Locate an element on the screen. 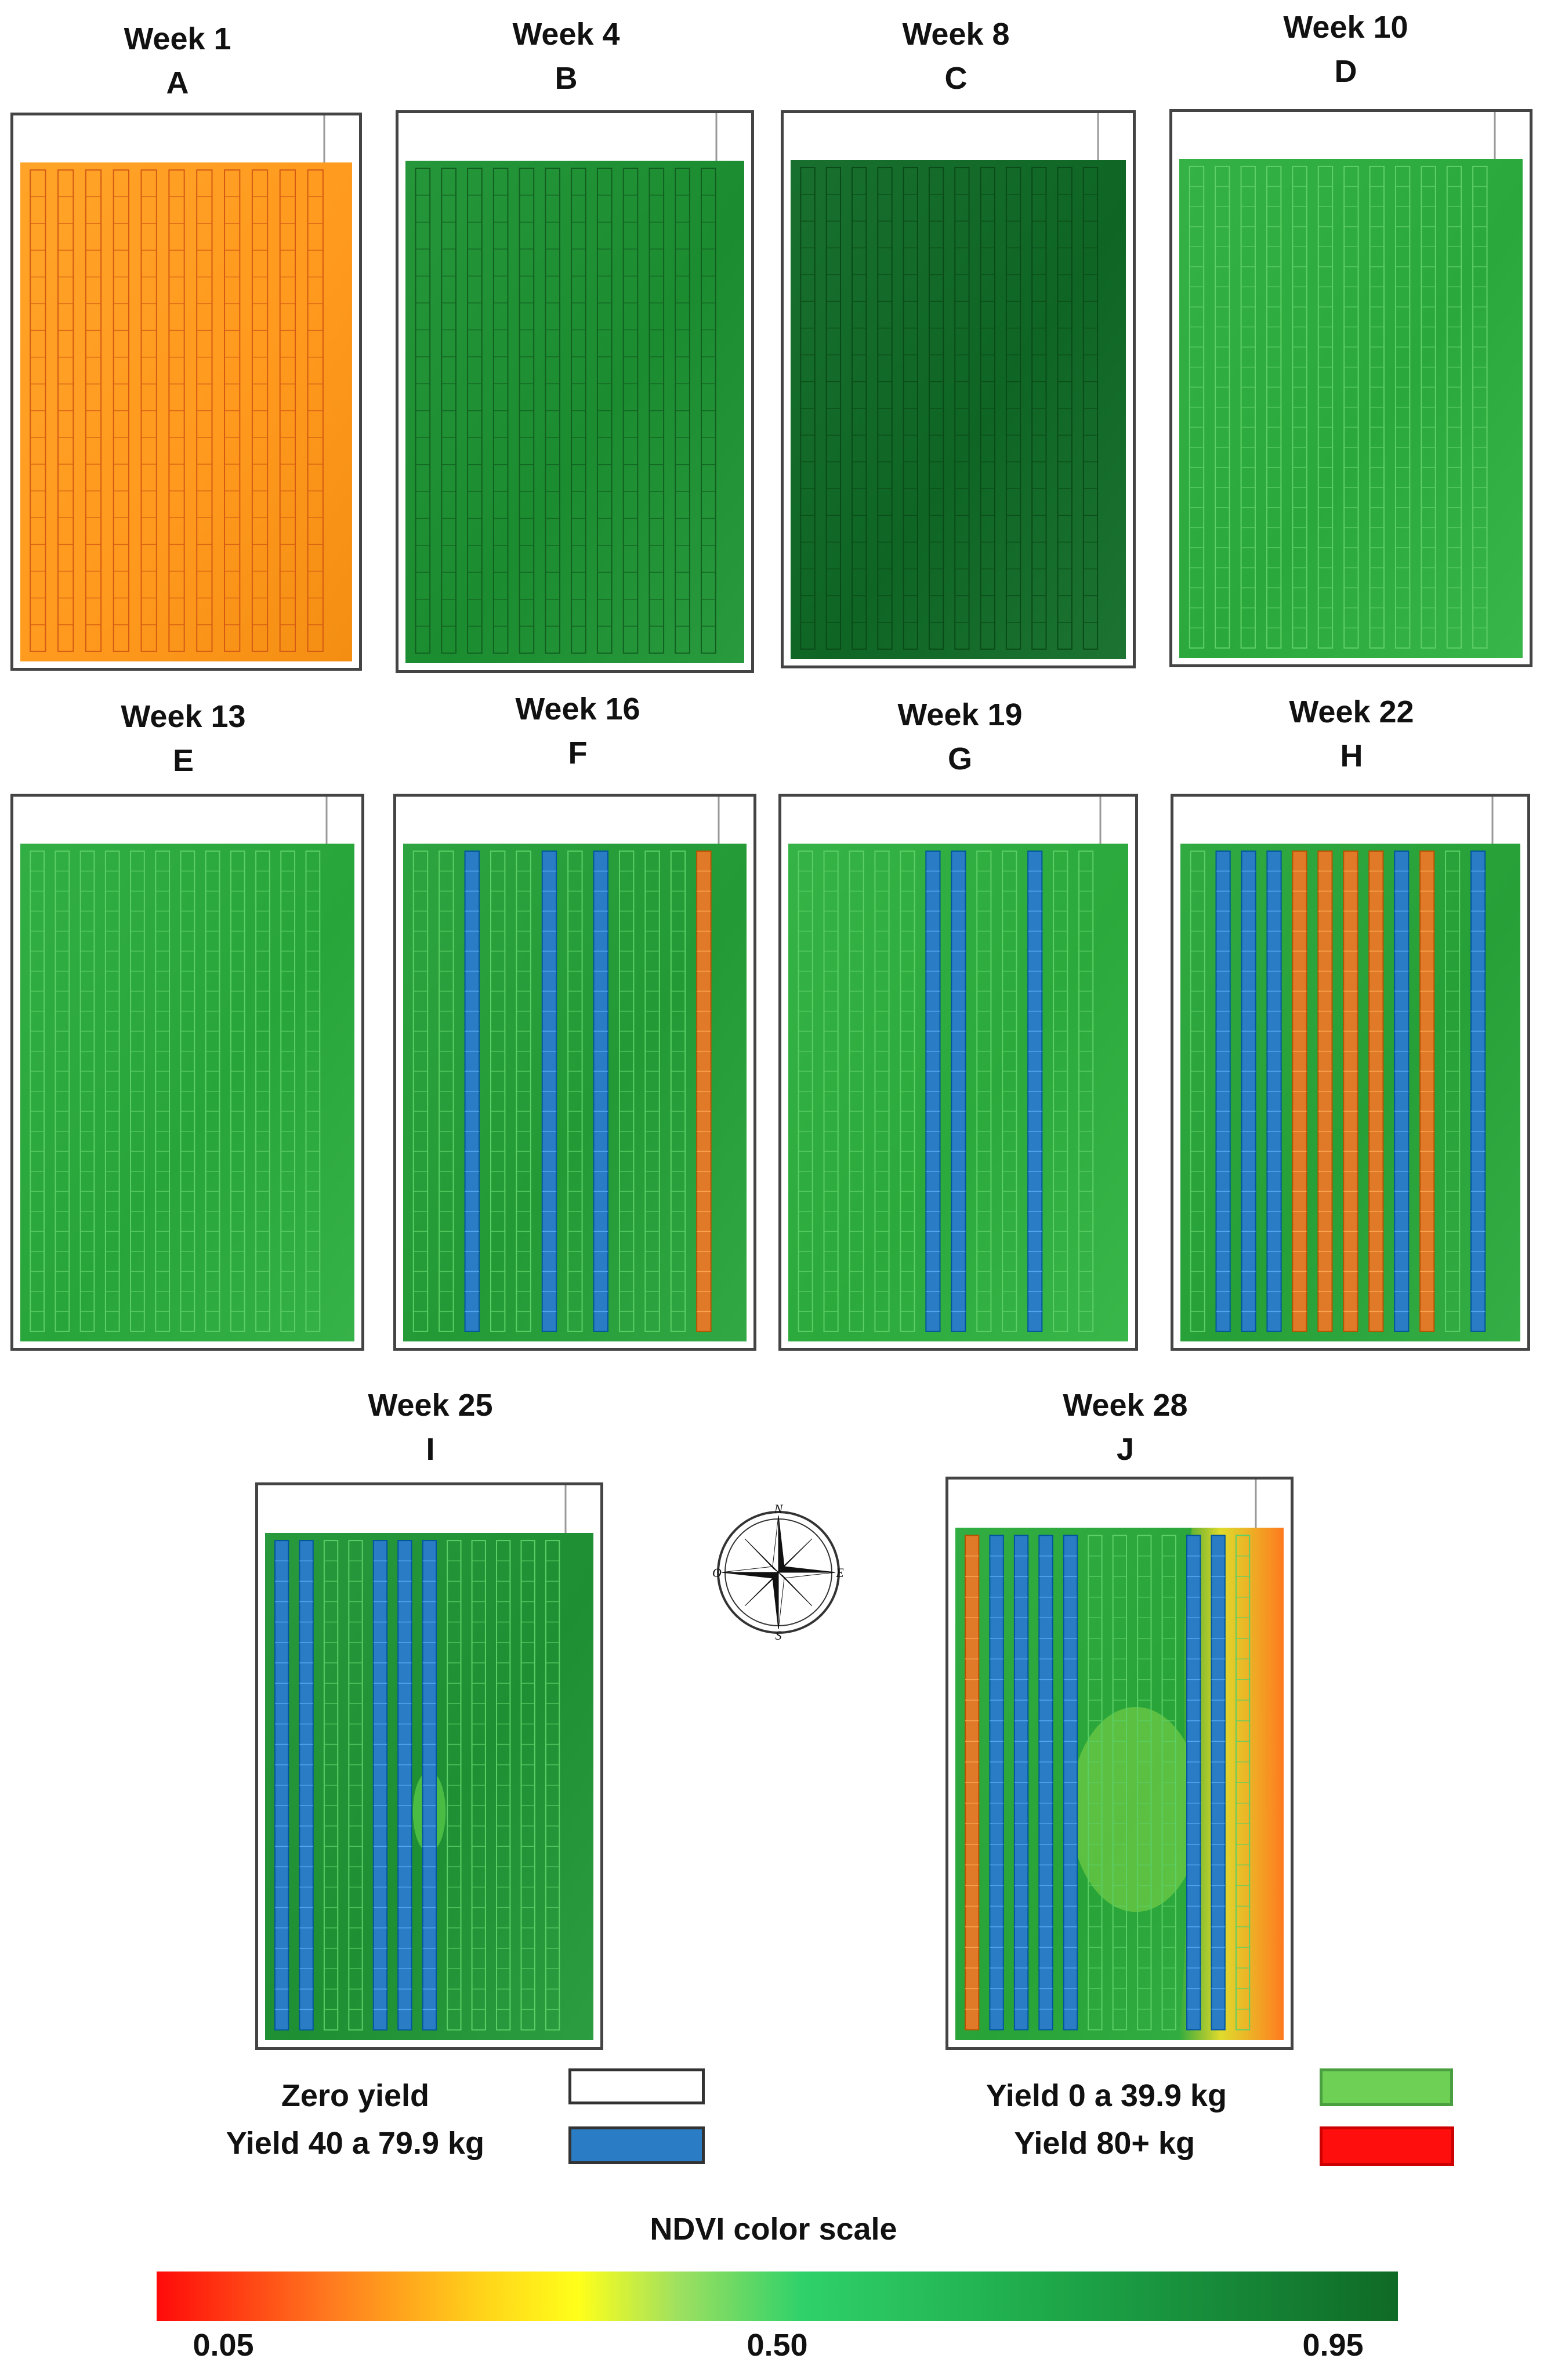 This screenshot has height=2380, width=1547. title-a: Week 1 A is located at coordinates (177, 61).